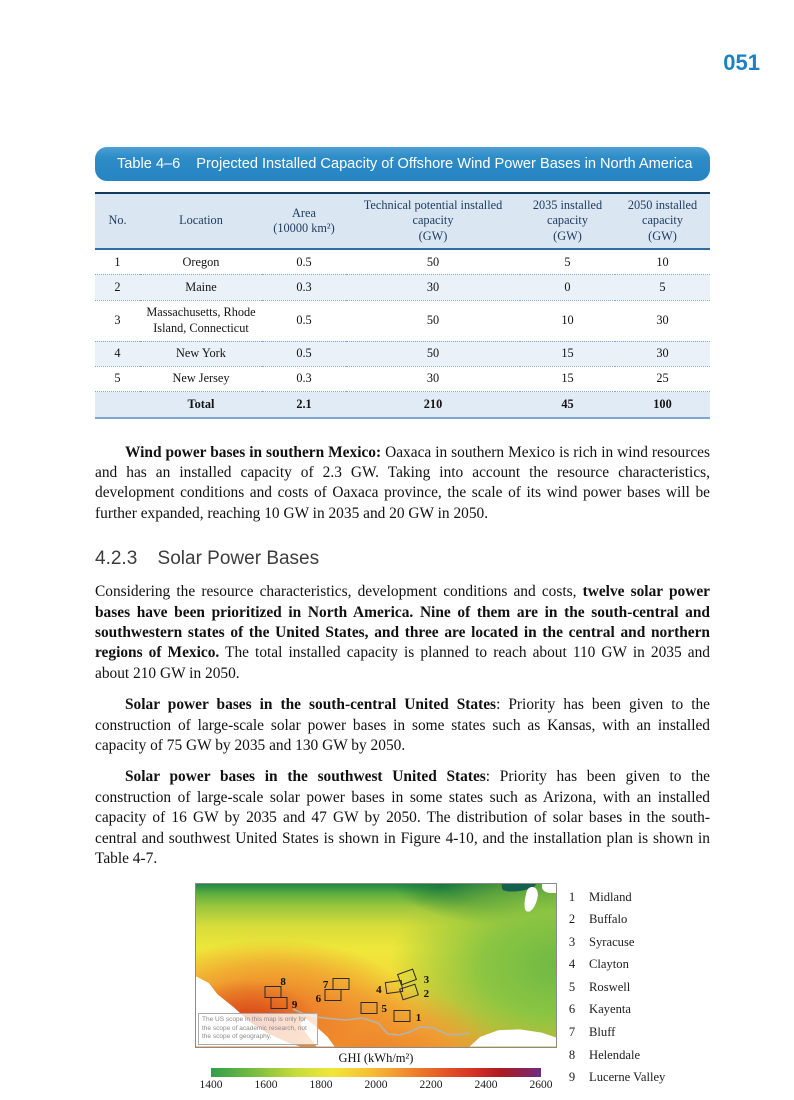 This screenshot has width=794, height=1100. I want to click on map-site-number: 7, so click(325, 985).